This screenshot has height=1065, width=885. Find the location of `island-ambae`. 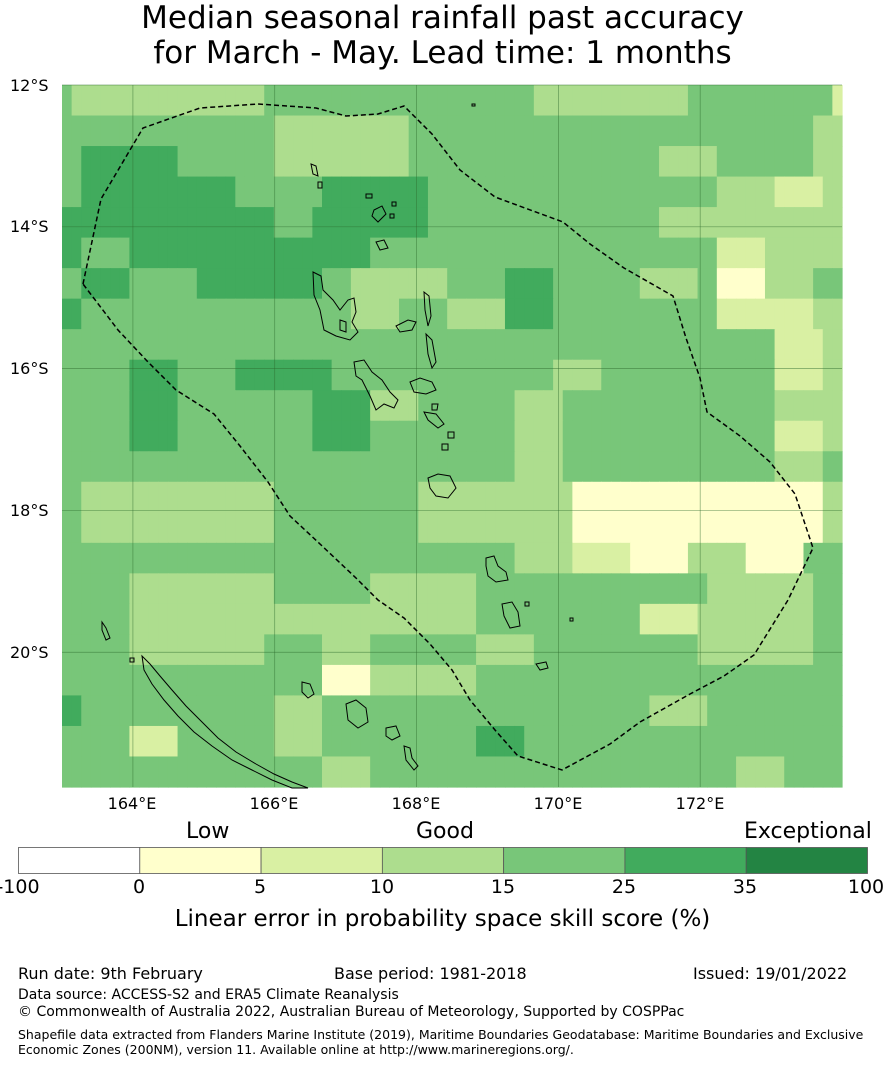

island-ambae is located at coordinates (406, 326).